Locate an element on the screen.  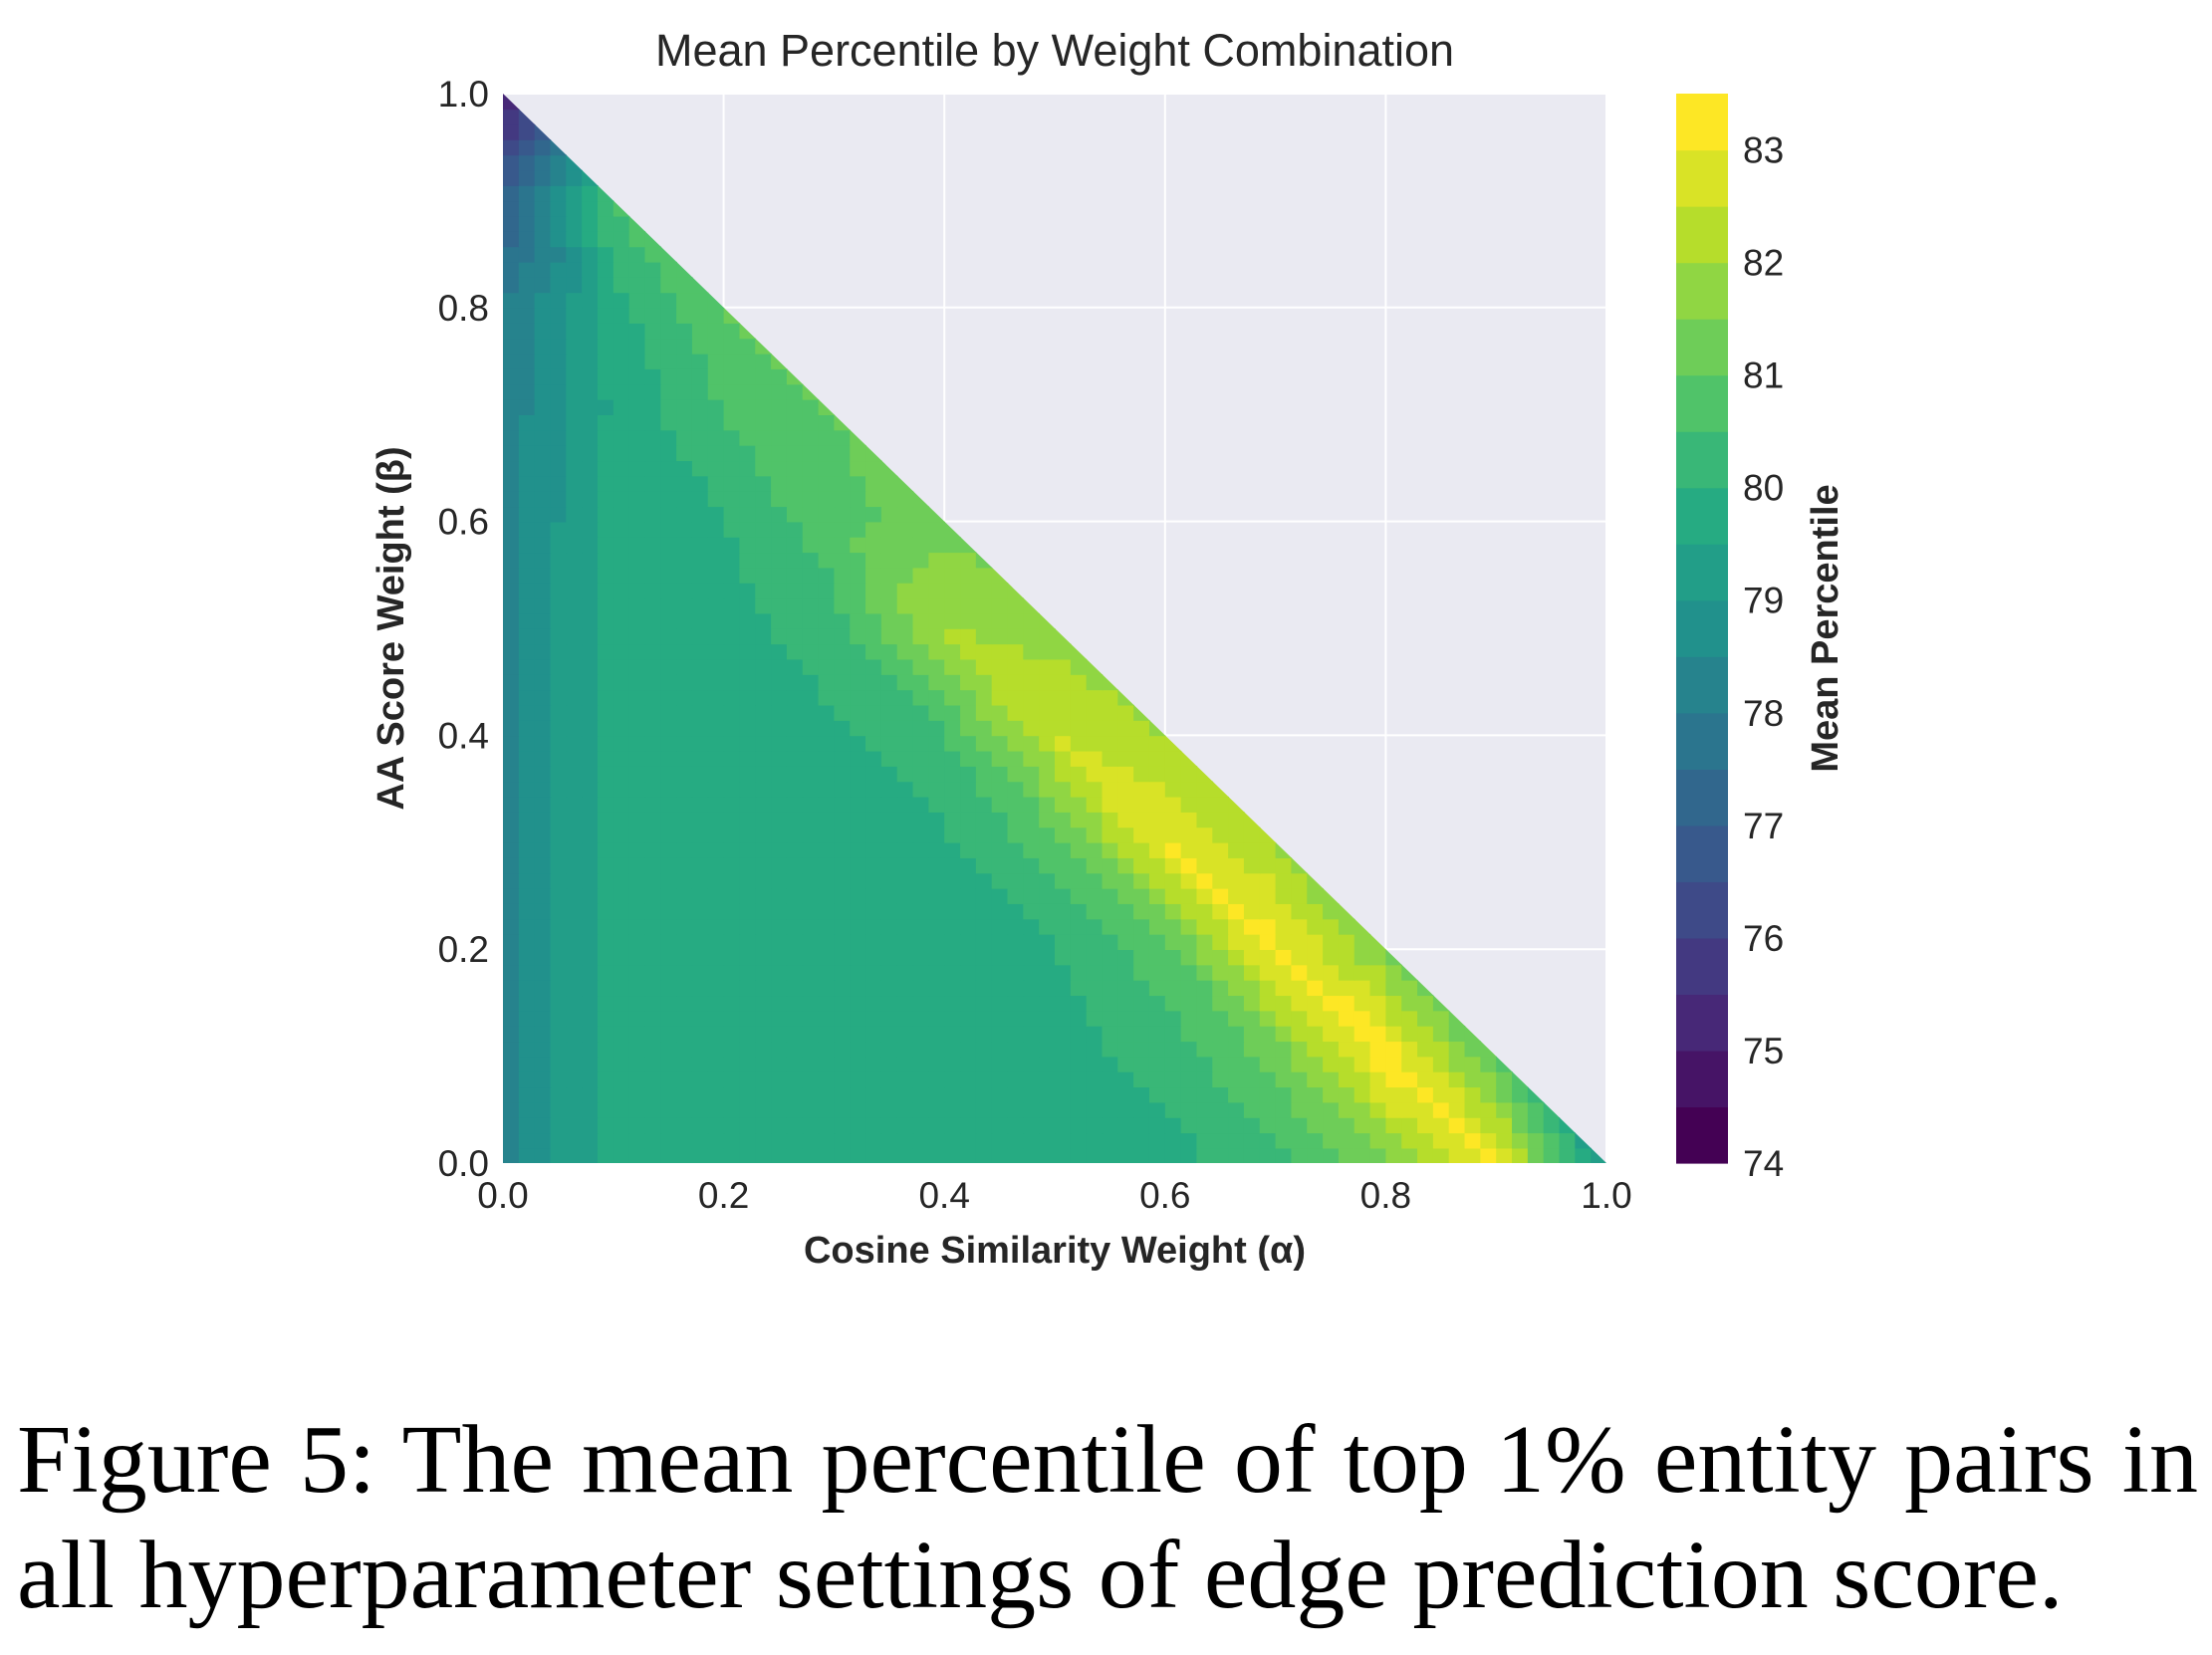
x-tick-label: 0.6 is located at coordinates (1164, 1195).